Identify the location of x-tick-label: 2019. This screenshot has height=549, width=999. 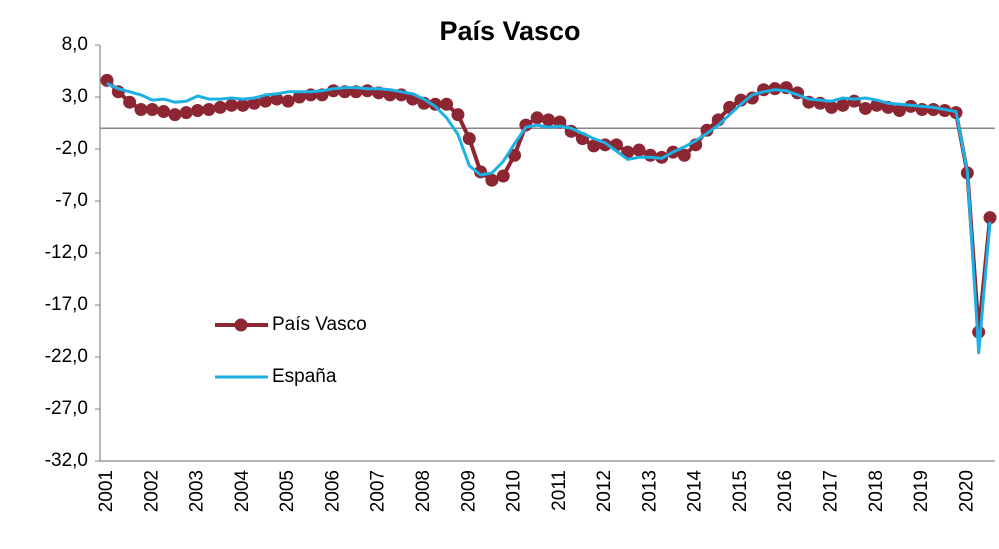
(921, 491).